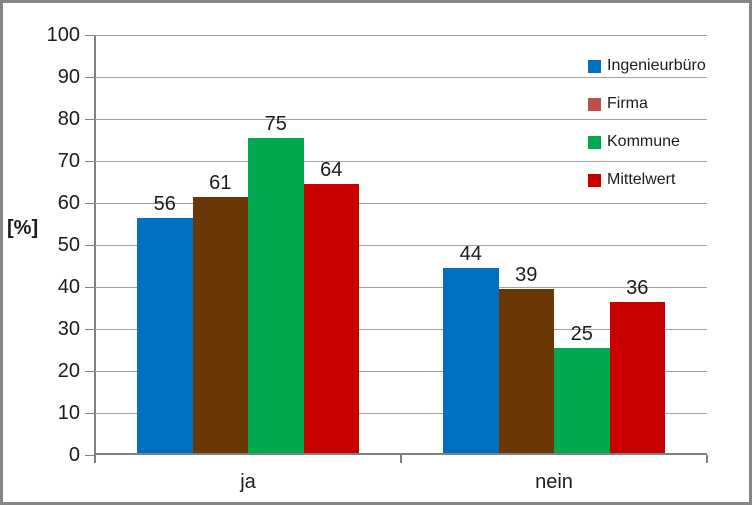 The width and height of the screenshot is (752, 505). I want to click on legend-item-ingenieurburo: Ingenieurbüro, so click(653, 66).